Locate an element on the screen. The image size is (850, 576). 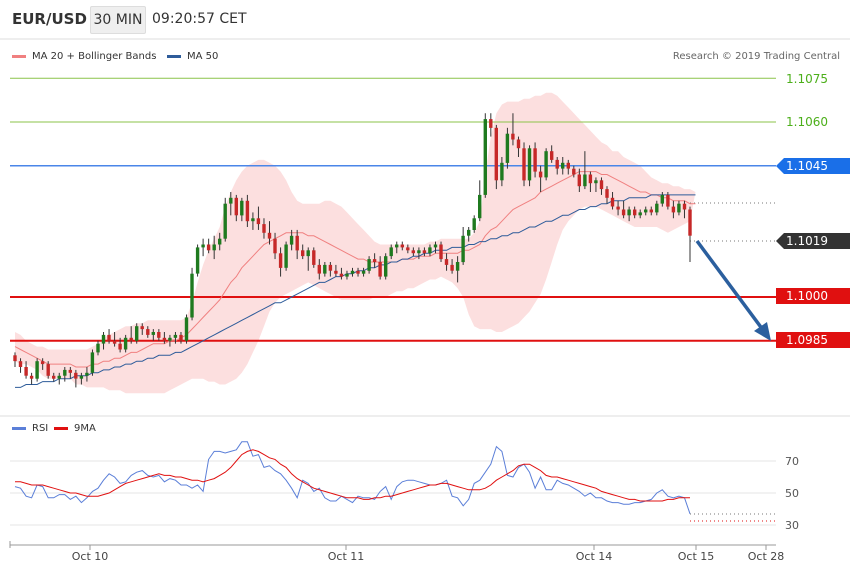
rsi-line is located at coordinates (352, 477).